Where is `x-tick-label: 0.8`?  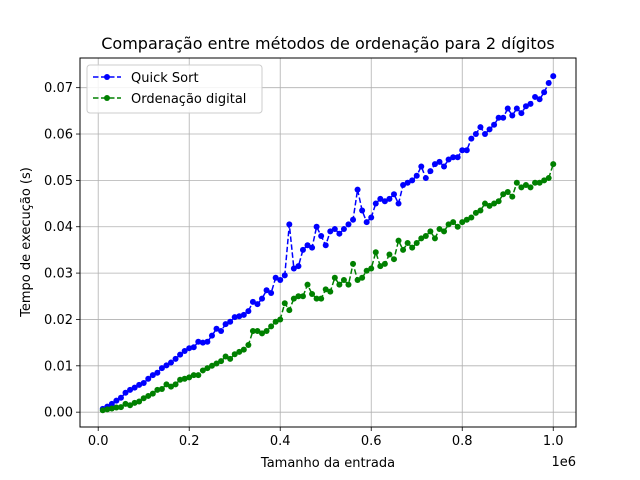 x-tick-label: 0.8 is located at coordinates (462, 441).